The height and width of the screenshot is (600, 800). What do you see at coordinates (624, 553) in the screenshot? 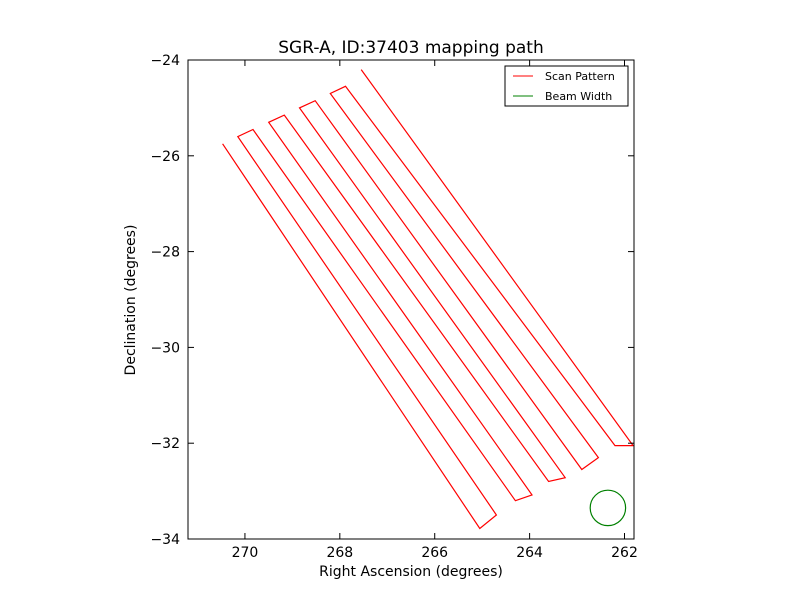
I see `x-tick-label: 262` at bounding box center [624, 553].